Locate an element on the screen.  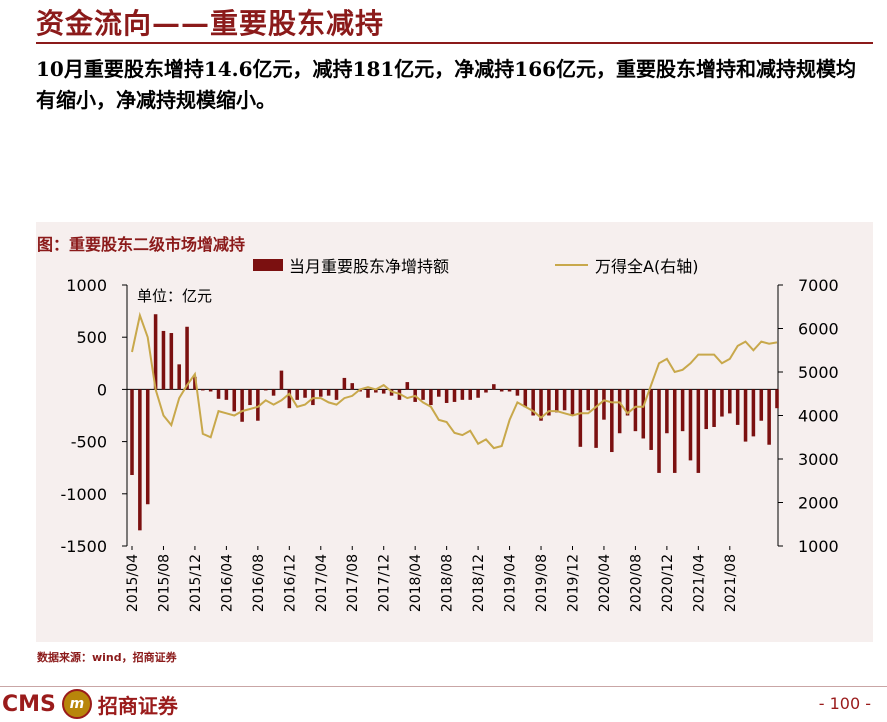
x-tick-label: 2017/12 is located at coordinates (385, 583).